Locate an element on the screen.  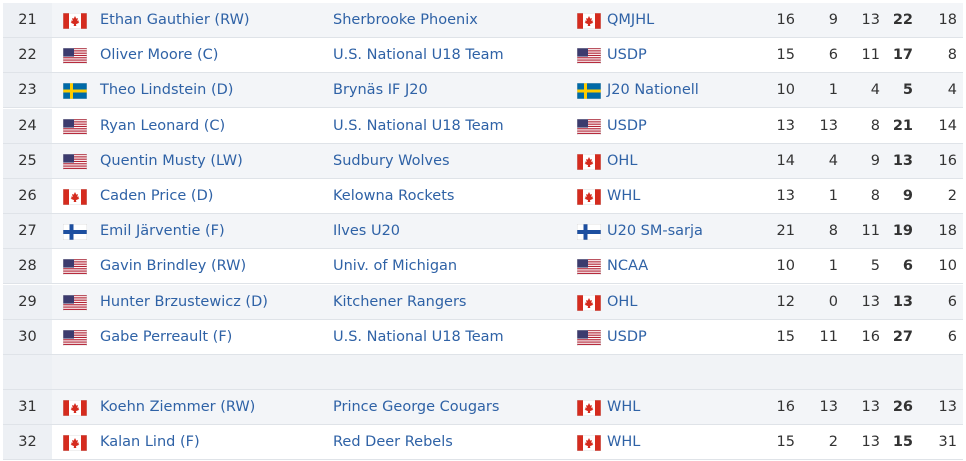
team-name: Univ. of Michigan is located at coordinates (395, 266).